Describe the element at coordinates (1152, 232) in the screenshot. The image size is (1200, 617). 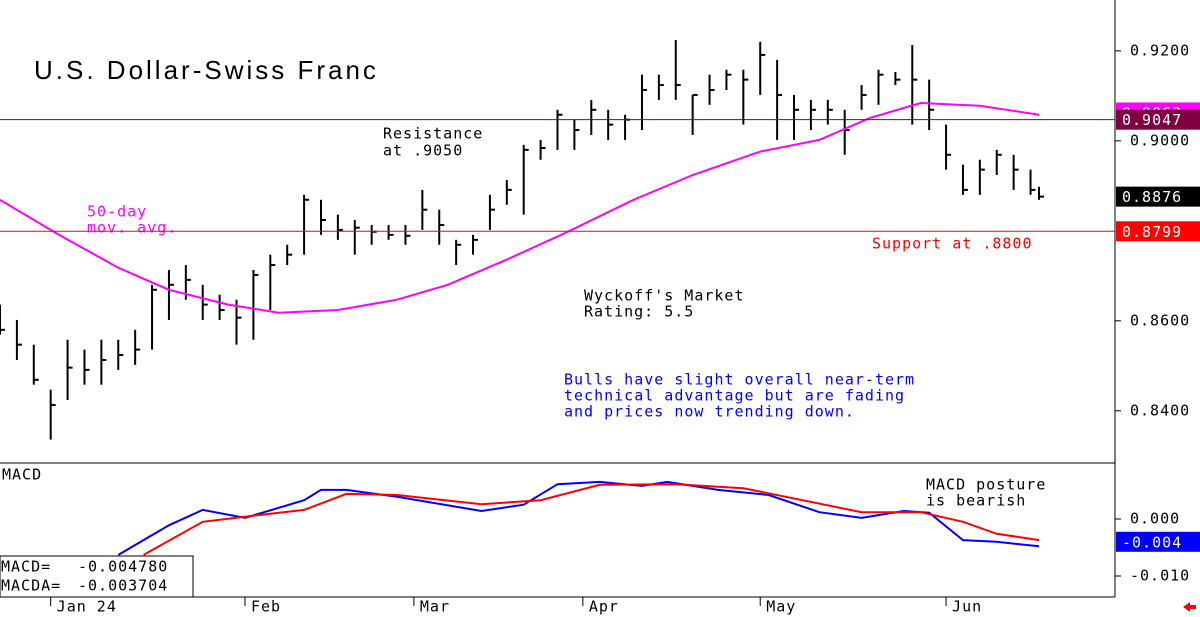
I see `price-box-label: 0.8799` at that location.